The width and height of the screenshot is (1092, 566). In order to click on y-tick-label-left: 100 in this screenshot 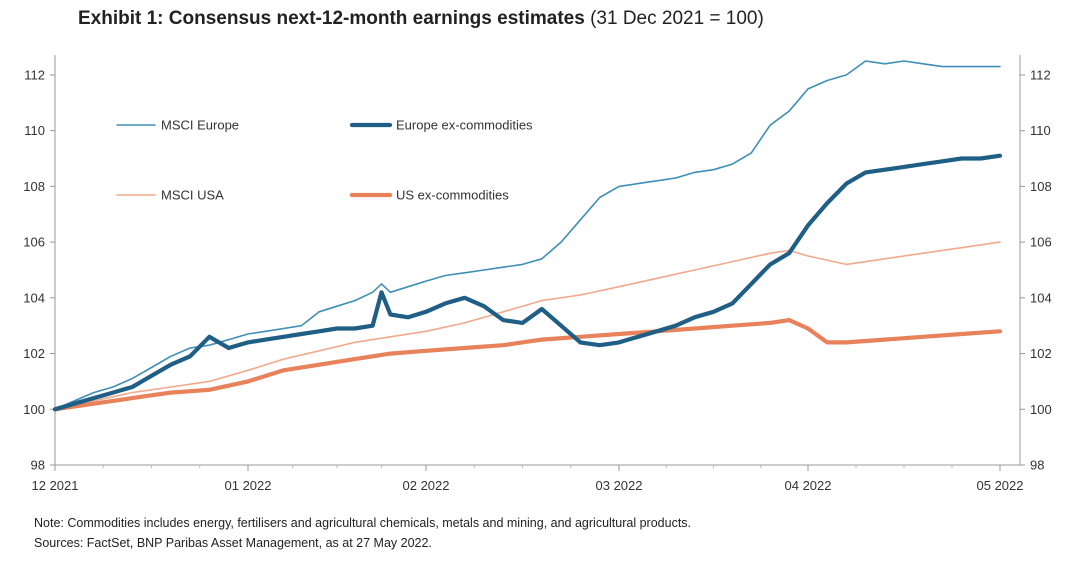, I will do `click(34, 409)`.